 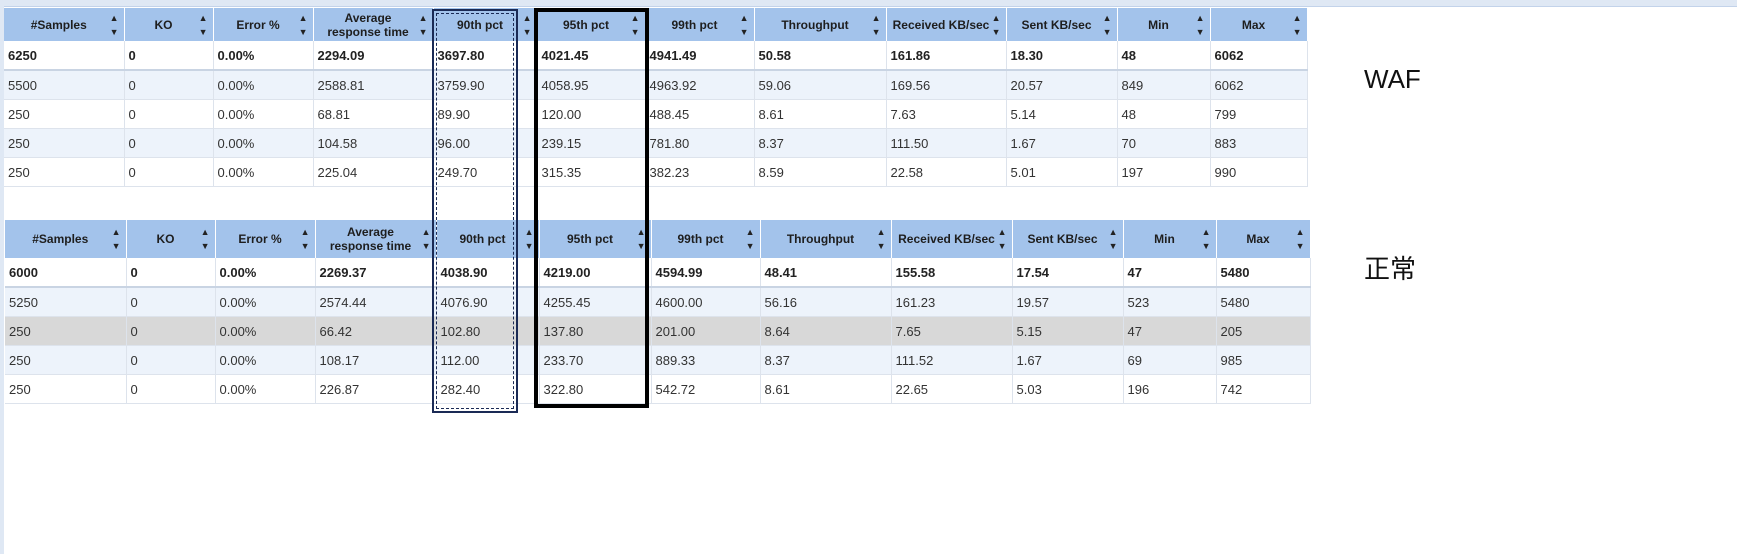 What do you see at coordinates (826, 273) in the screenshot?
I see `table-cell: 48.41` at bounding box center [826, 273].